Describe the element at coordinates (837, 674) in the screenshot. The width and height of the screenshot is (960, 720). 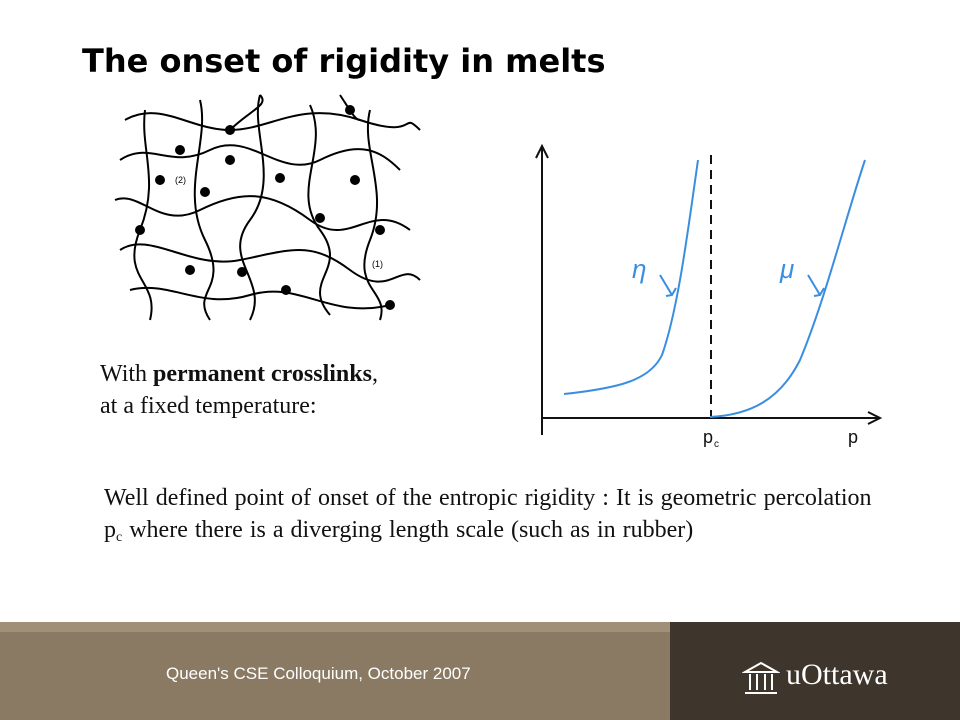
I see `logo-text: uOttawa` at that location.